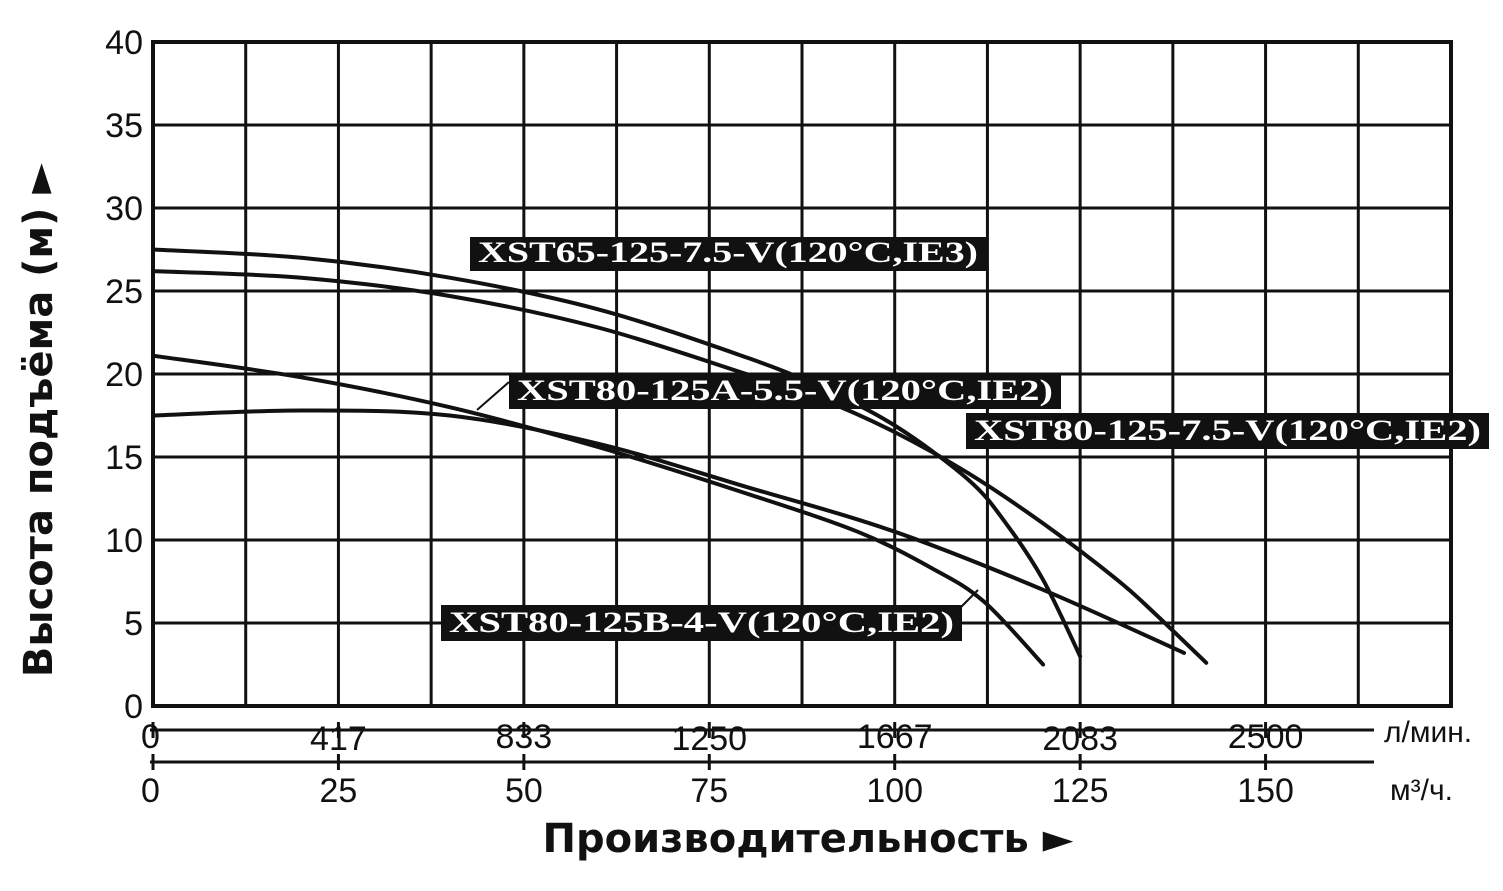 The image size is (1503, 891). What do you see at coordinates (124, 375) in the screenshot?
I see `y-tick-label: 20` at bounding box center [124, 375].